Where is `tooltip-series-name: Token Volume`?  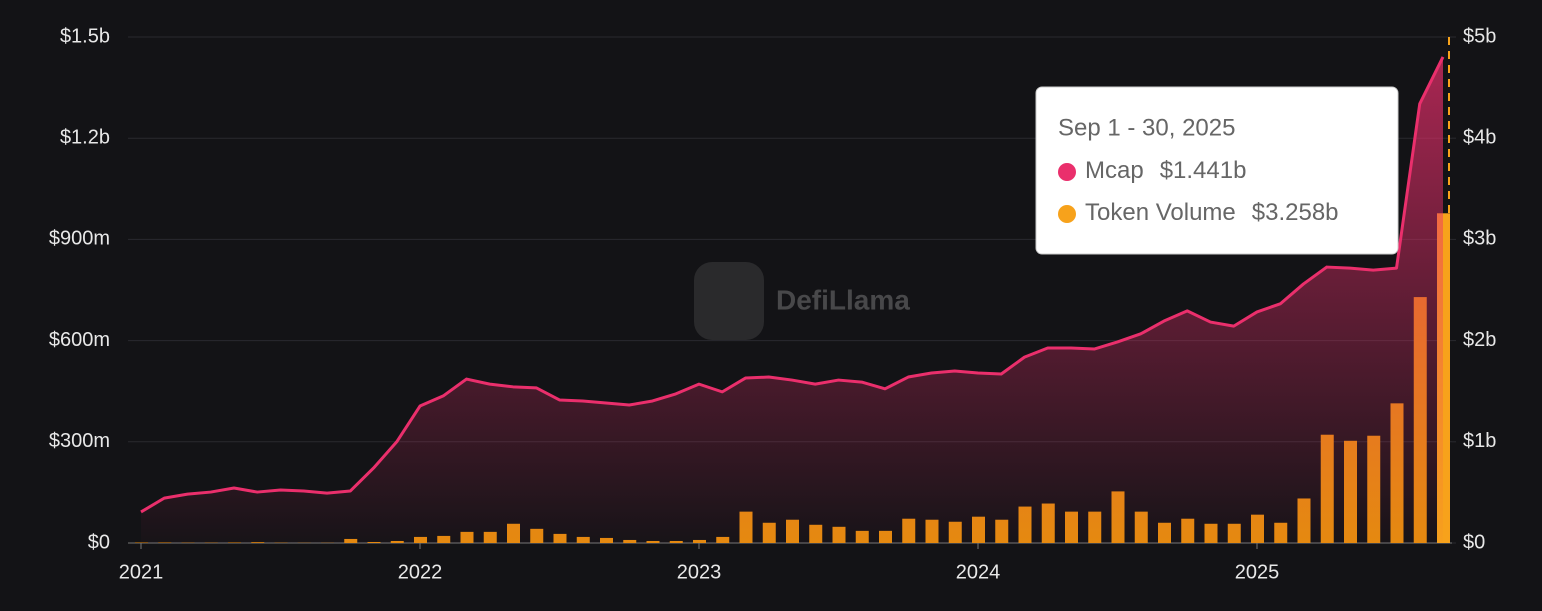
tooltip-series-name: Token Volume is located at coordinates (1160, 212).